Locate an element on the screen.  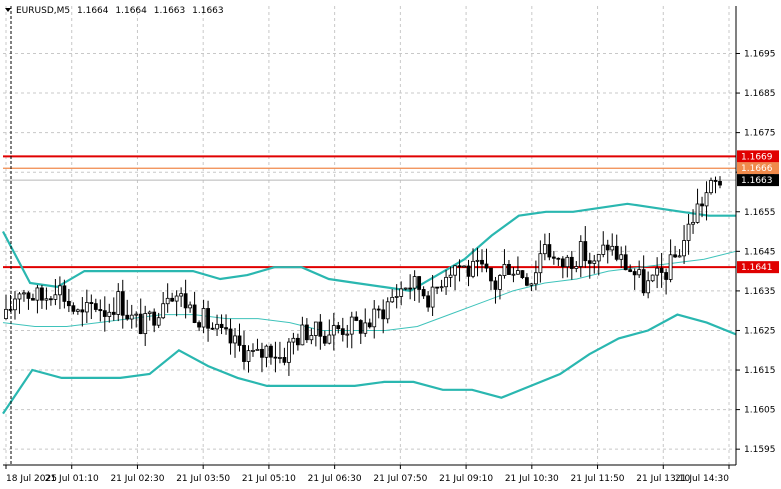
svg-text:EURUSD,M5 1.1664: EURUSD,M5 1.1664 1.1664 1.1663 1.1663 is located at coordinates (120, 11).